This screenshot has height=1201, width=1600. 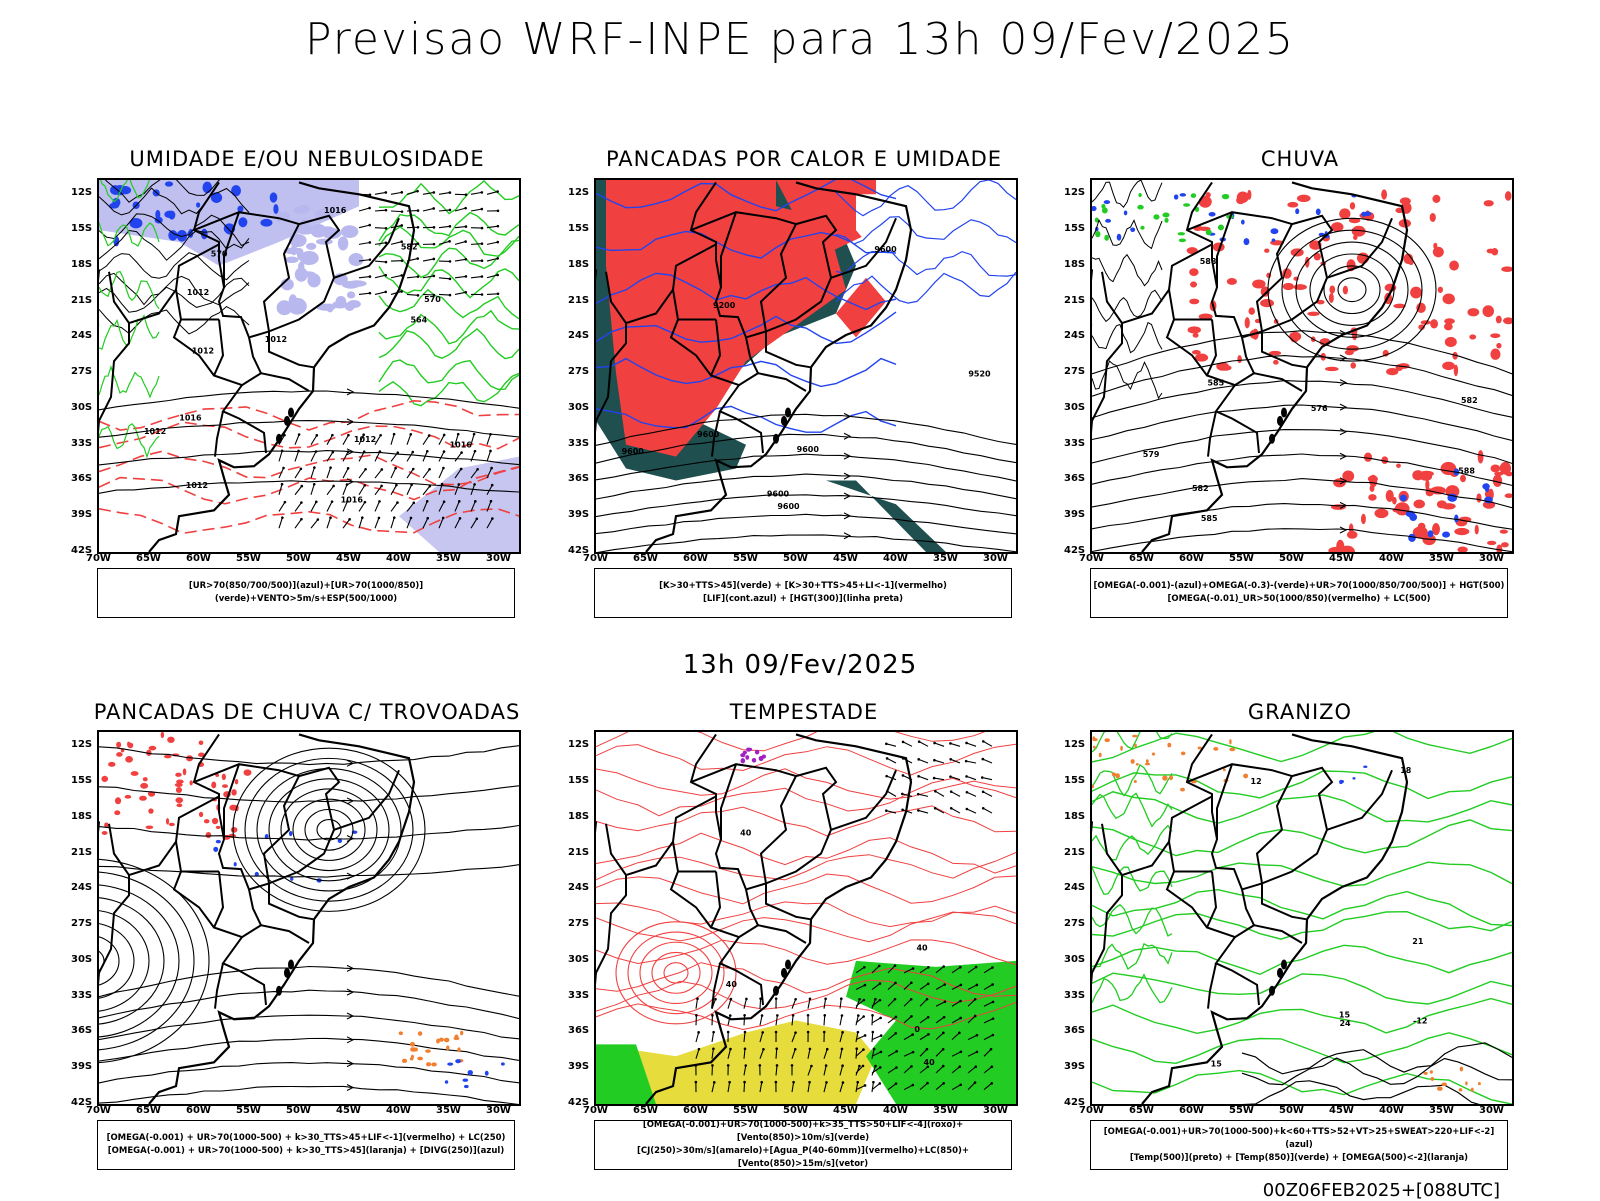 What do you see at coordinates (148, 558) in the screenshot?
I see `lon-tick-label: 65W` at bounding box center [148, 558].